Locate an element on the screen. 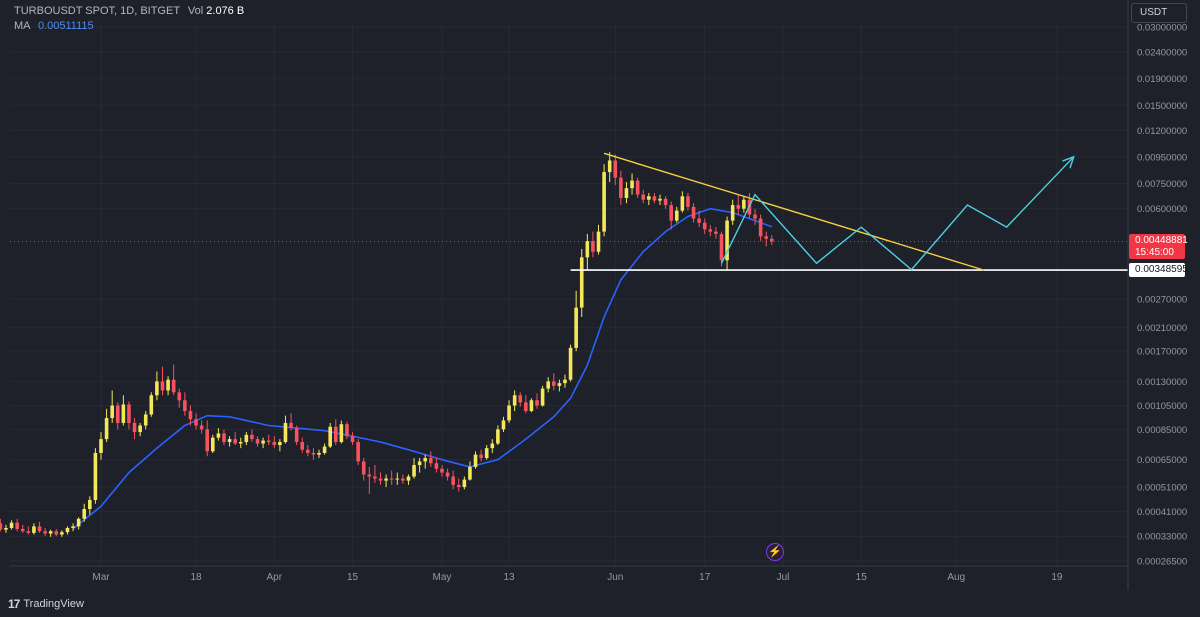  time-tick-label: 17 is located at coordinates (705, 577).